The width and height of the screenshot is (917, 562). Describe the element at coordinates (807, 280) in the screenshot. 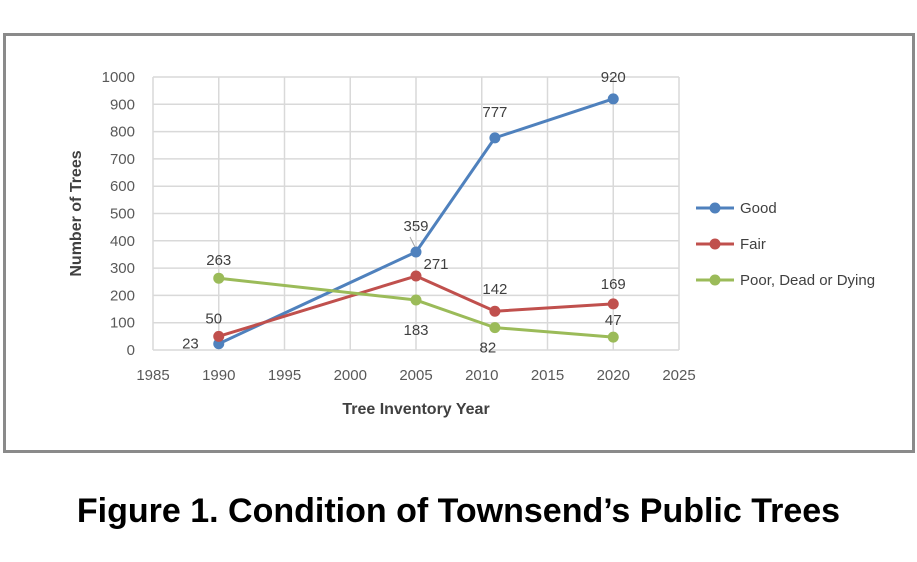

I see `legend-label: Poor, Dead or Dying` at that location.